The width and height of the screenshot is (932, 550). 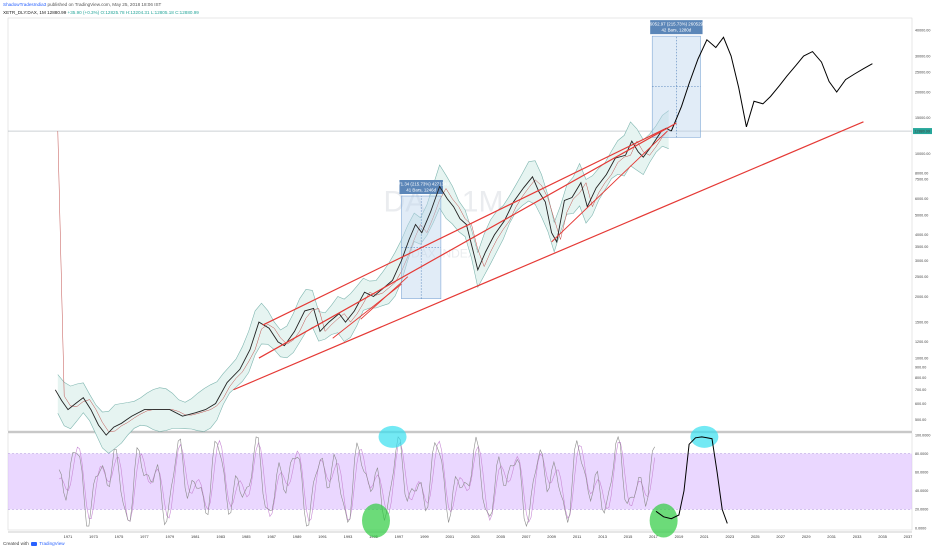 I want to click on stochastic-d-line, so click(x=356, y=481).